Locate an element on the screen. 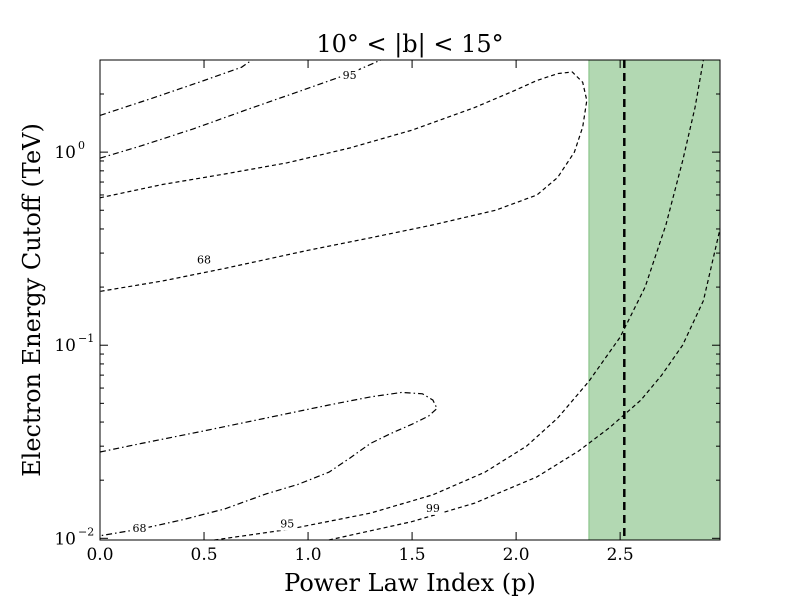 This screenshot has height=600, width=800. y-tick-exponent: 0 is located at coordinates (81, 145).